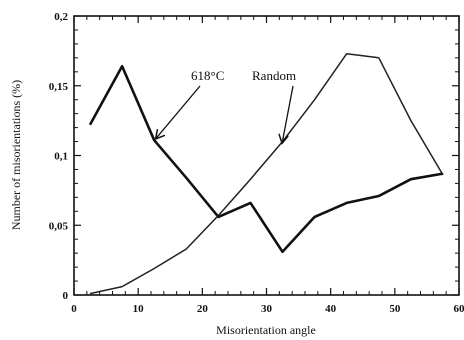 The image size is (464, 340). I want to click on annotation-618c-arrow, so click(178, 111).